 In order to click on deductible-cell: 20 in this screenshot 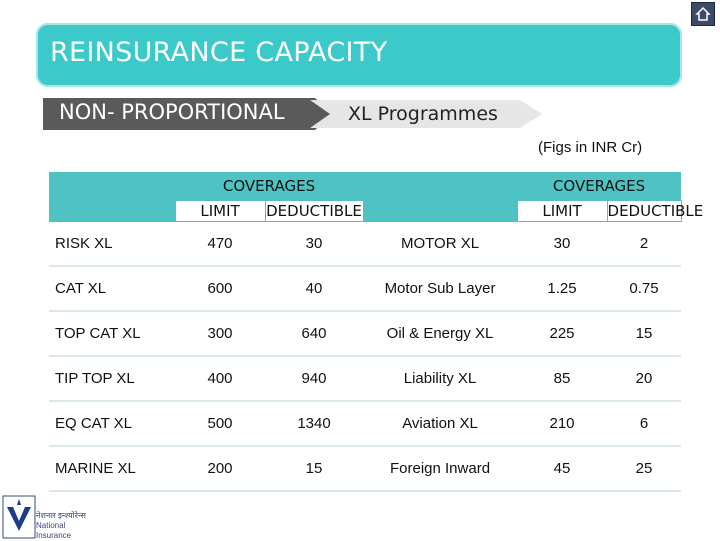, I will do `click(644, 379)`.